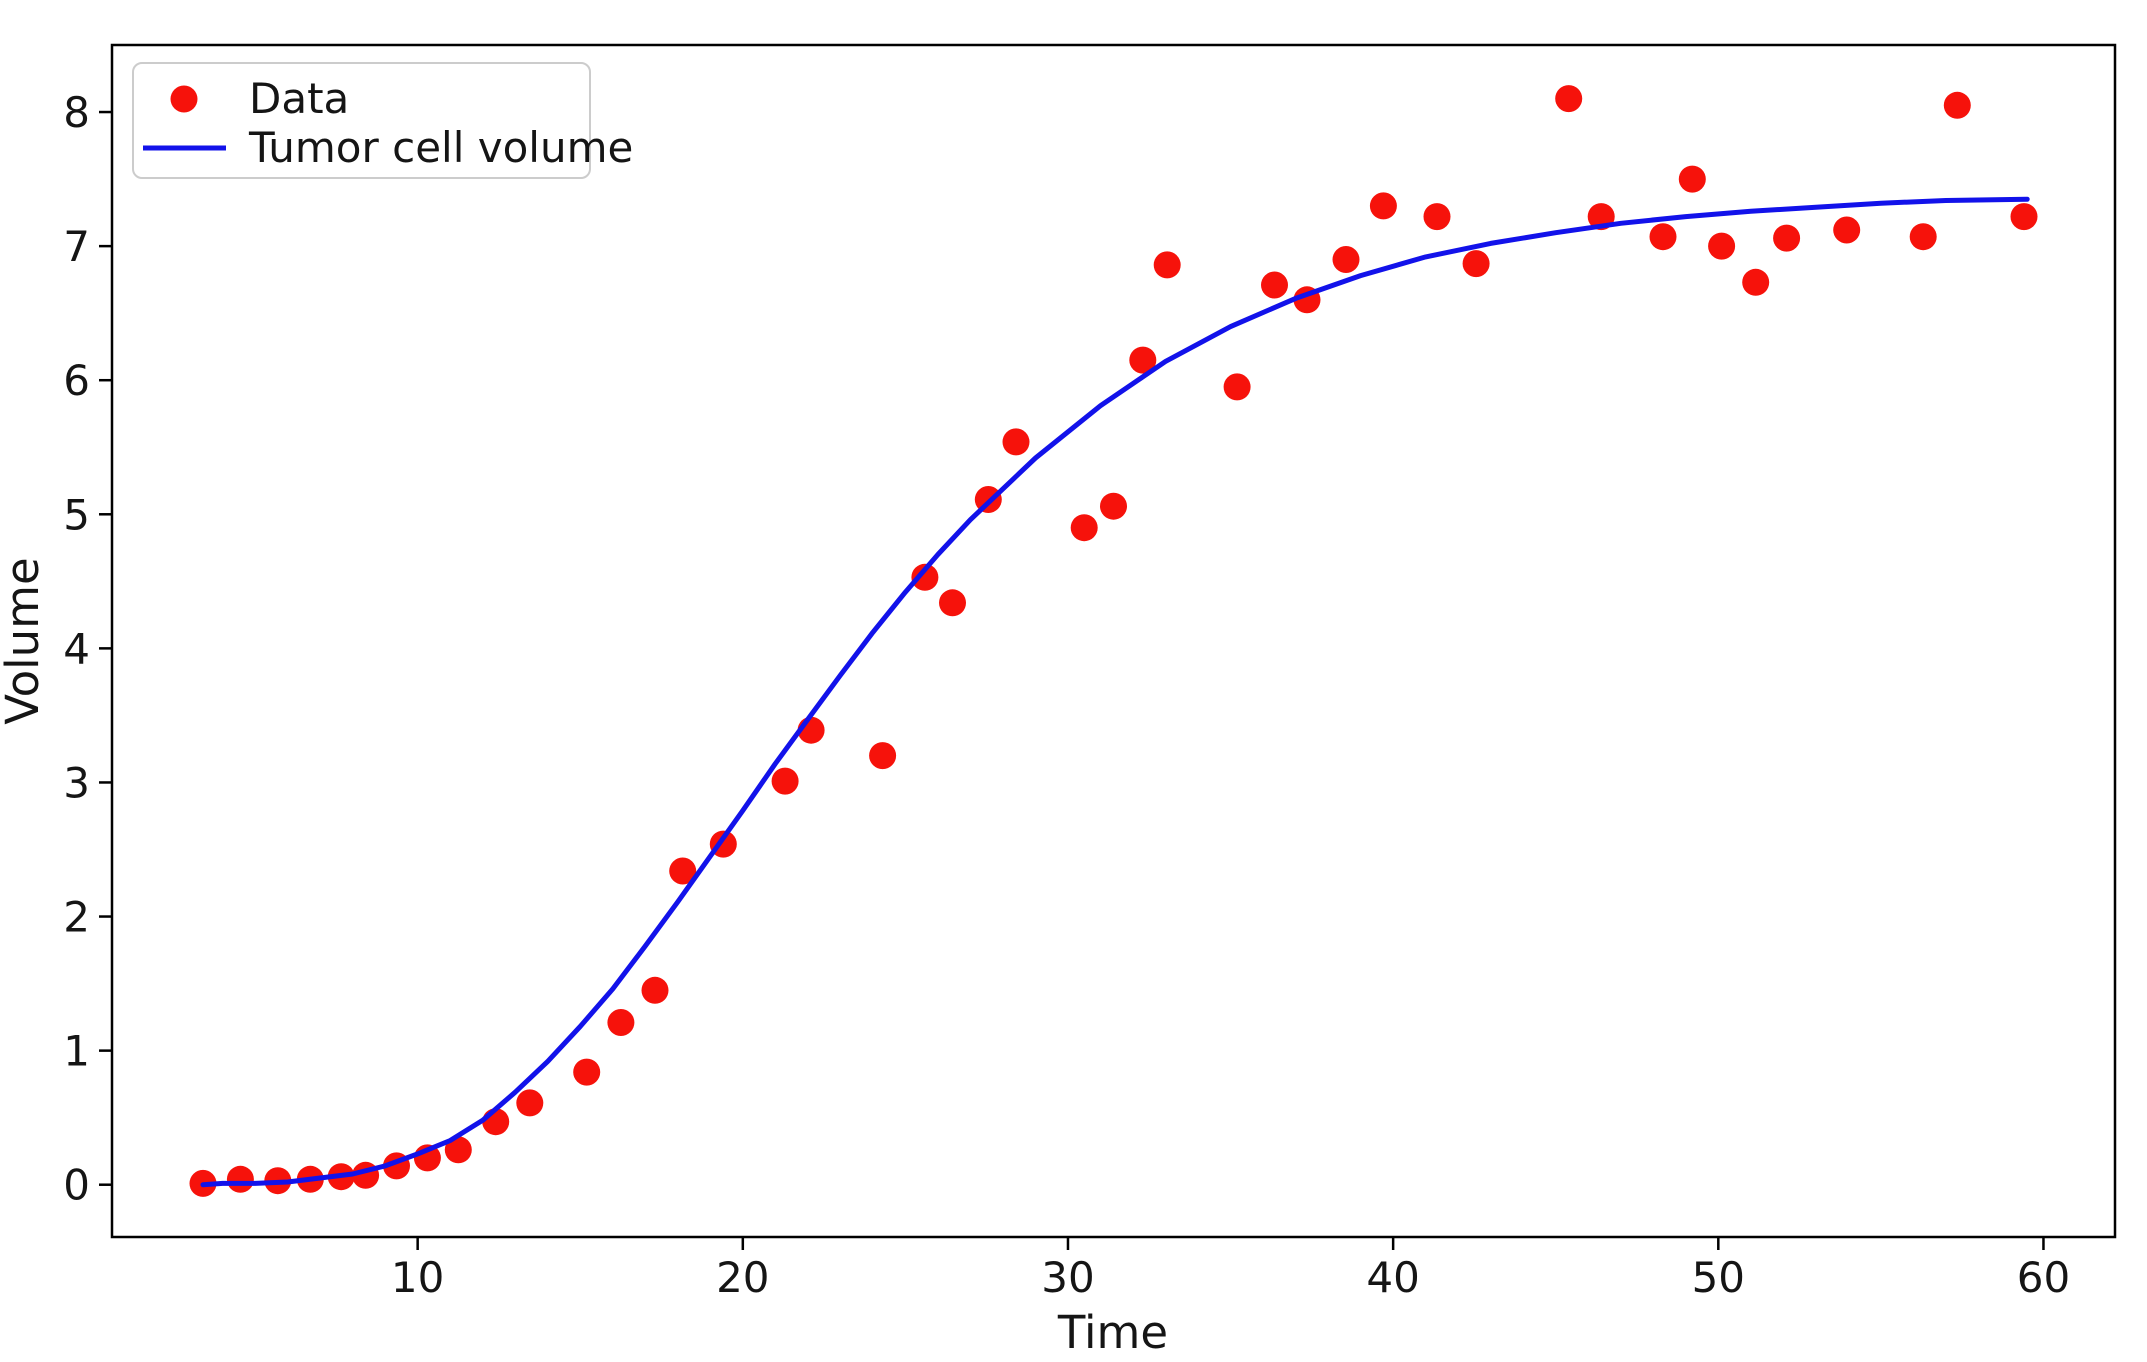 This screenshot has height=1362, width=2147. What do you see at coordinates (76, 917) in the screenshot?
I see `y-tick-label: 2` at bounding box center [76, 917].